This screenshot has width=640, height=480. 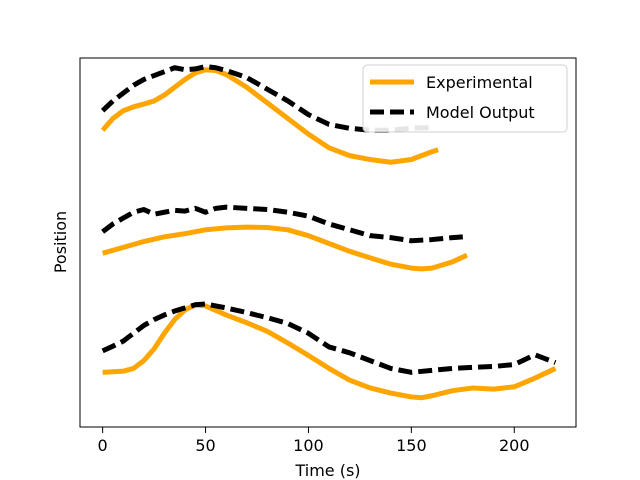 What do you see at coordinates (60, 242) in the screenshot?
I see `y-axis-label: Position` at bounding box center [60, 242].